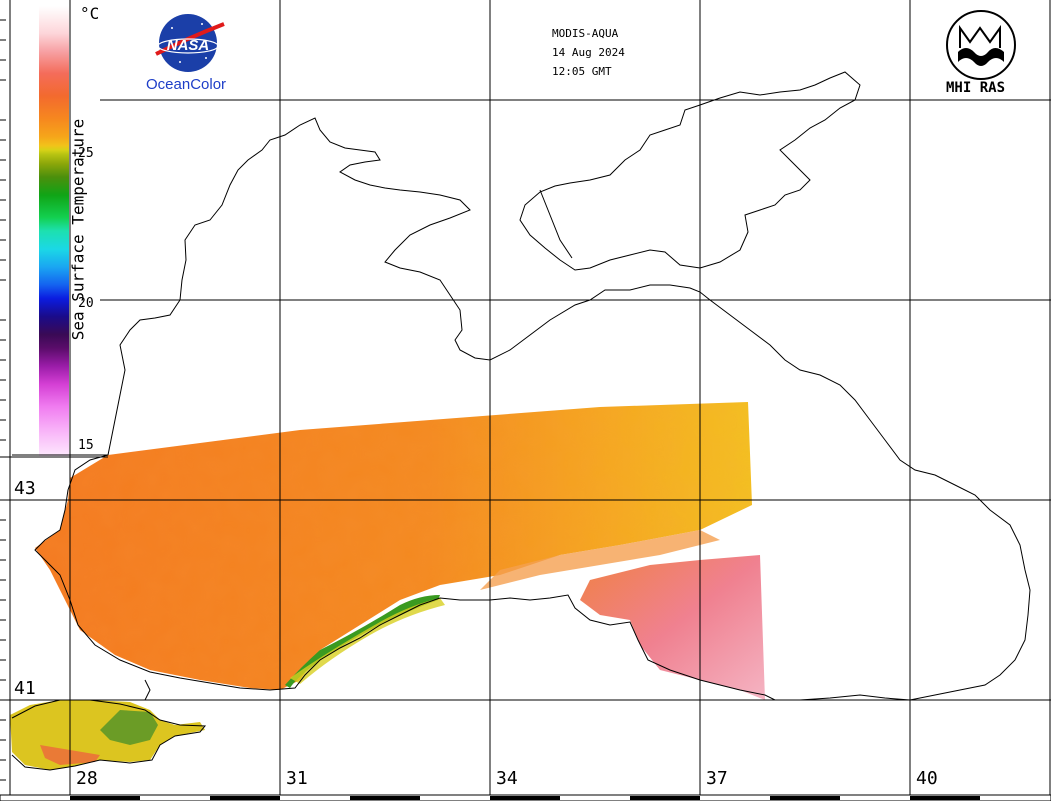 The height and width of the screenshot is (801, 1051). What do you see at coordinates (507, 778) in the screenshot?
I see `lon-label-34: 34` at bounding box center [507, 778].